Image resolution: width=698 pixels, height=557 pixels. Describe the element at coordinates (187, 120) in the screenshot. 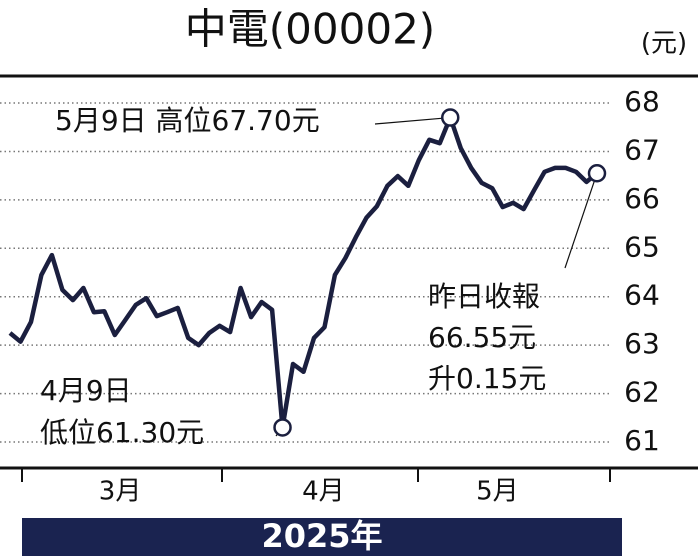

I see `annotation: 5月9日 高位67.70元` at that location.